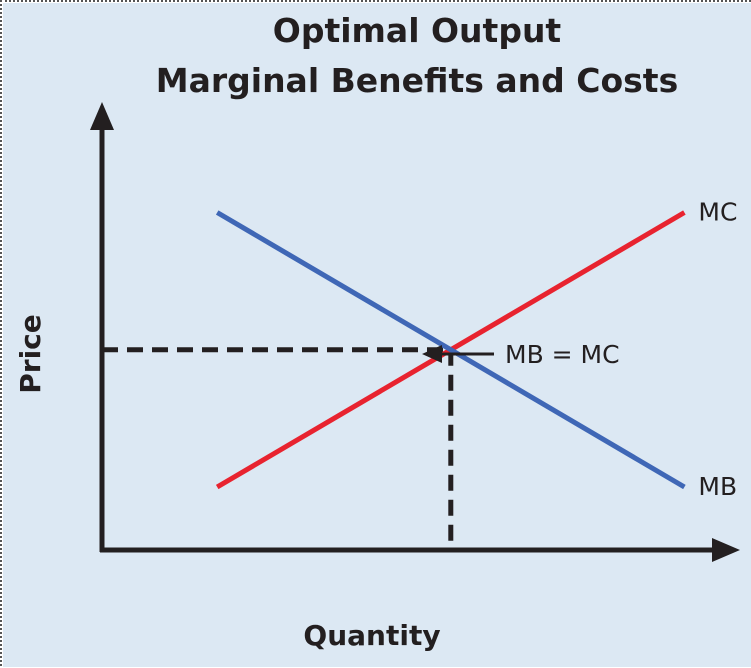  What do you see at coordinates (562, 354) in the screenshot?
I see `equilibrium-label: MB = MC` at bounding box center [562, 354].